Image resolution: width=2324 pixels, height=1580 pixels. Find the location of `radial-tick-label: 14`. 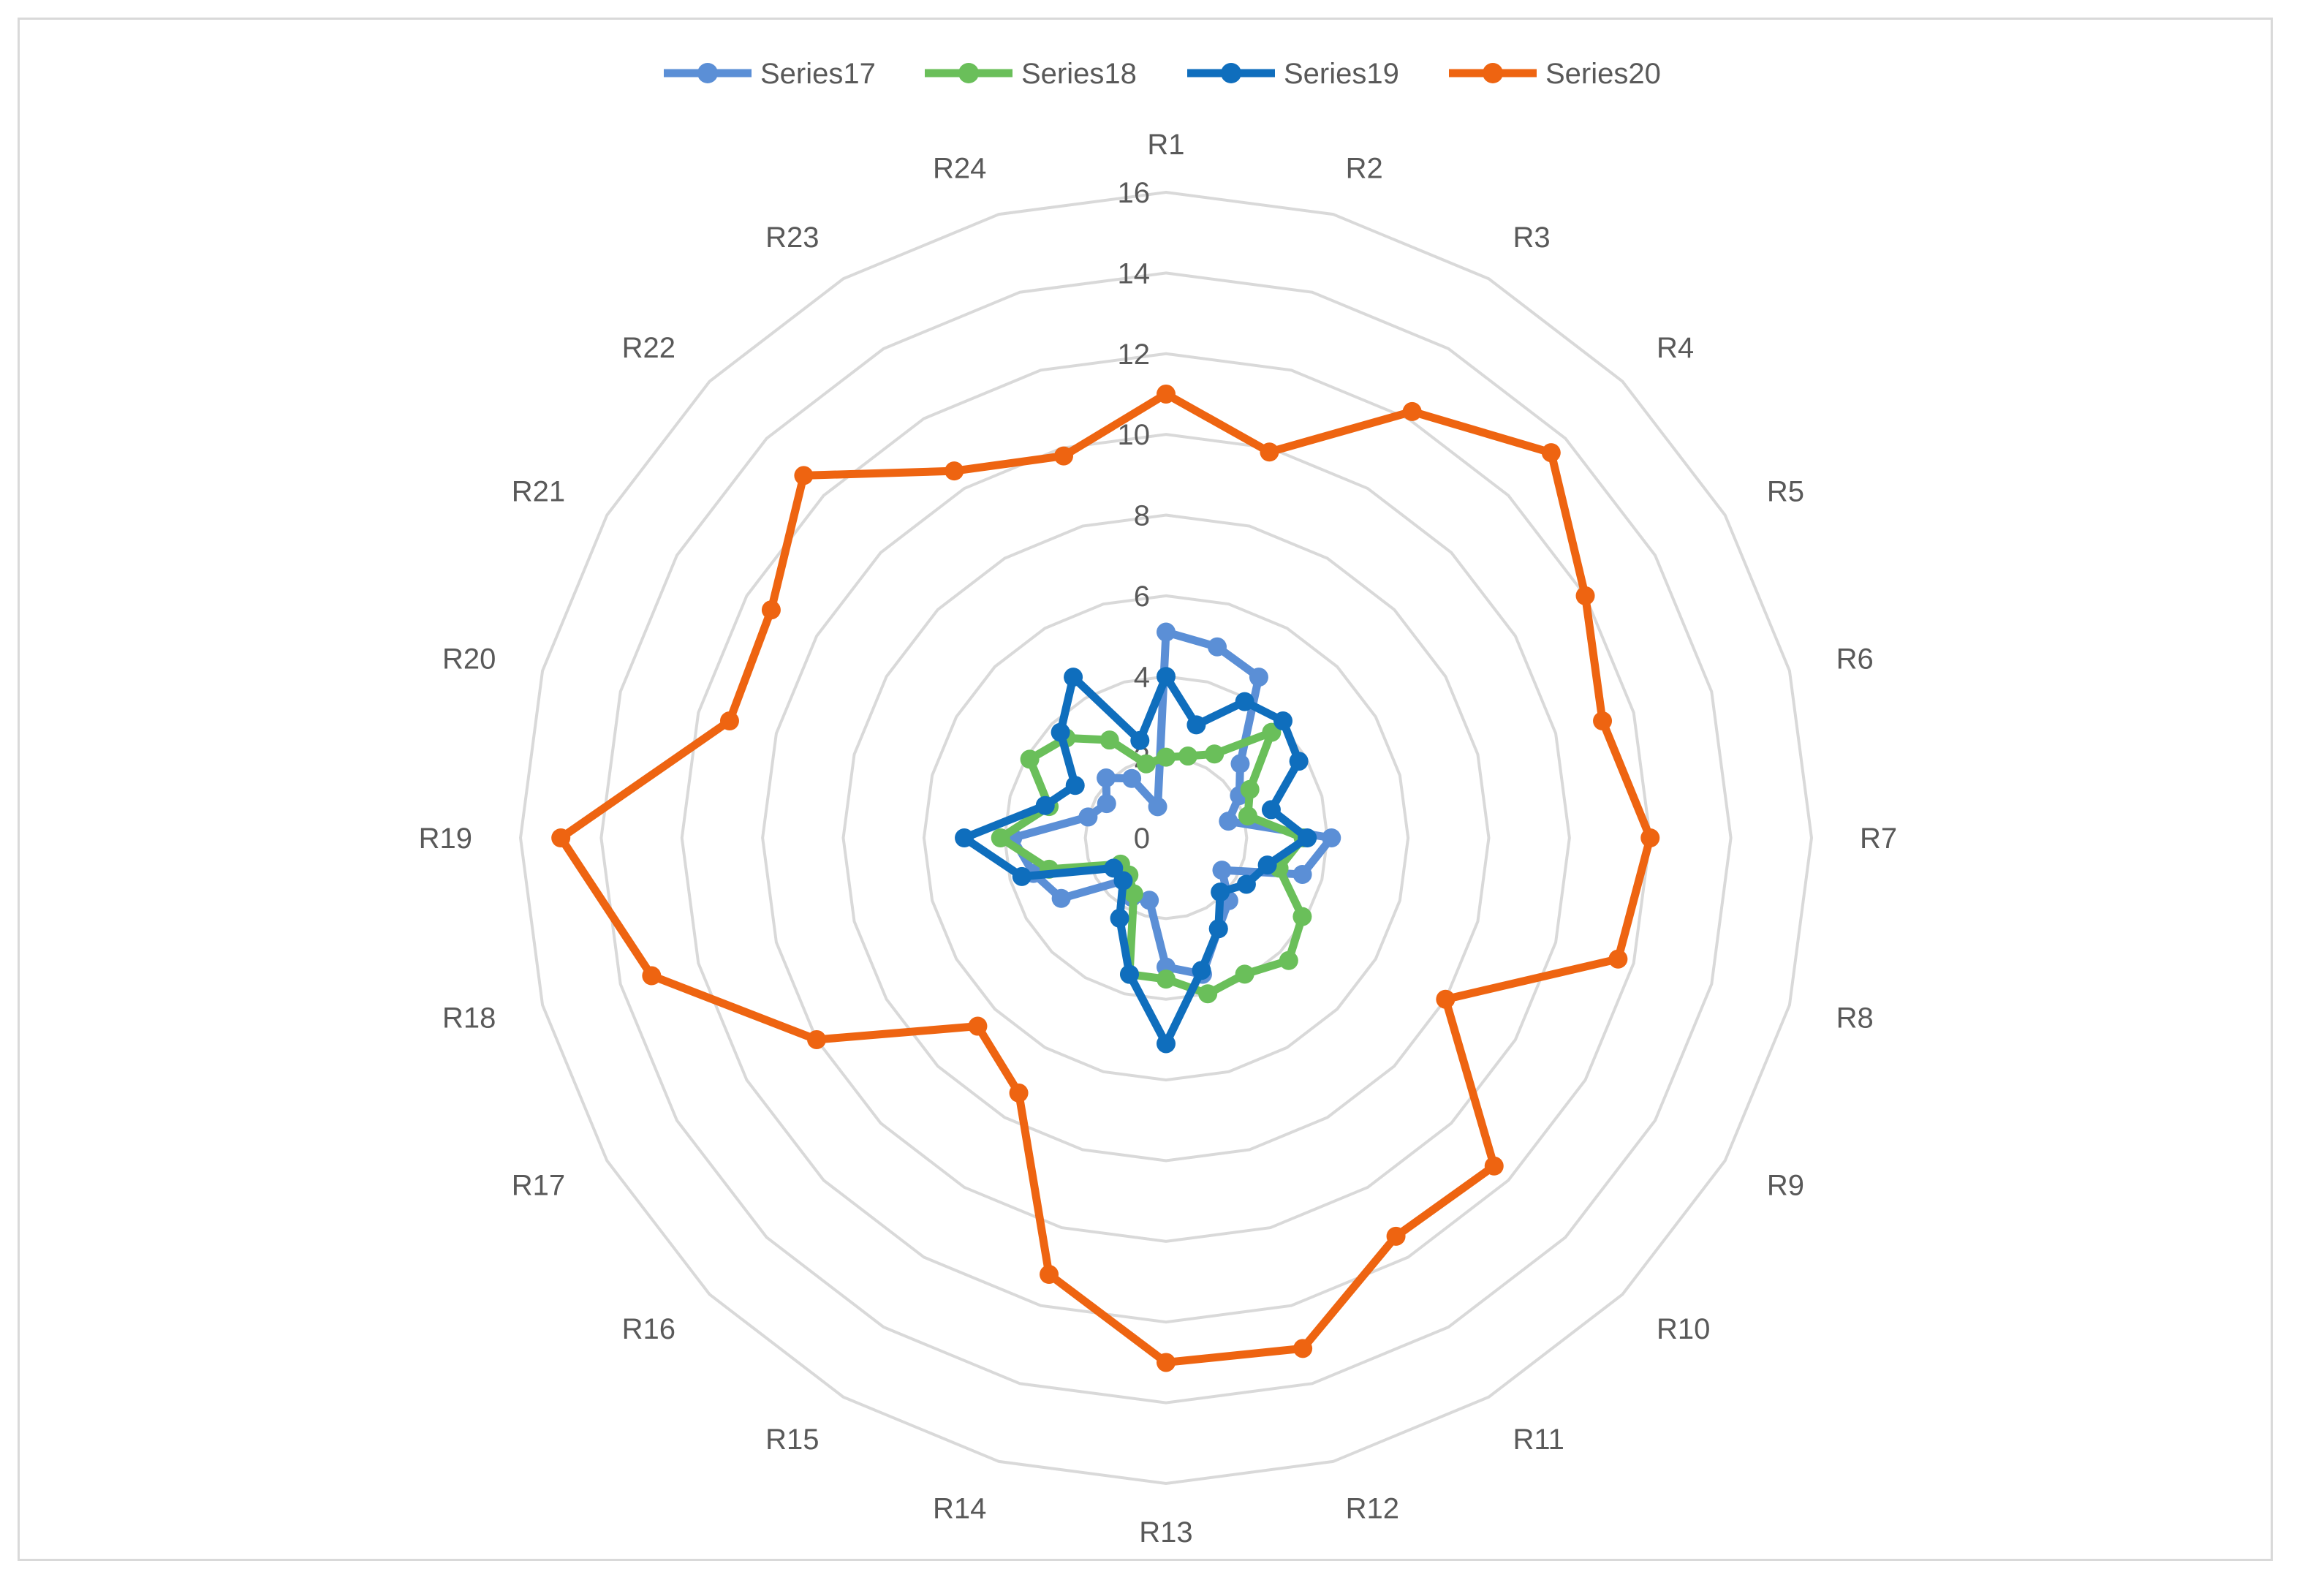

radial-tick-label: 14 is located at coordinates (1134, 273).